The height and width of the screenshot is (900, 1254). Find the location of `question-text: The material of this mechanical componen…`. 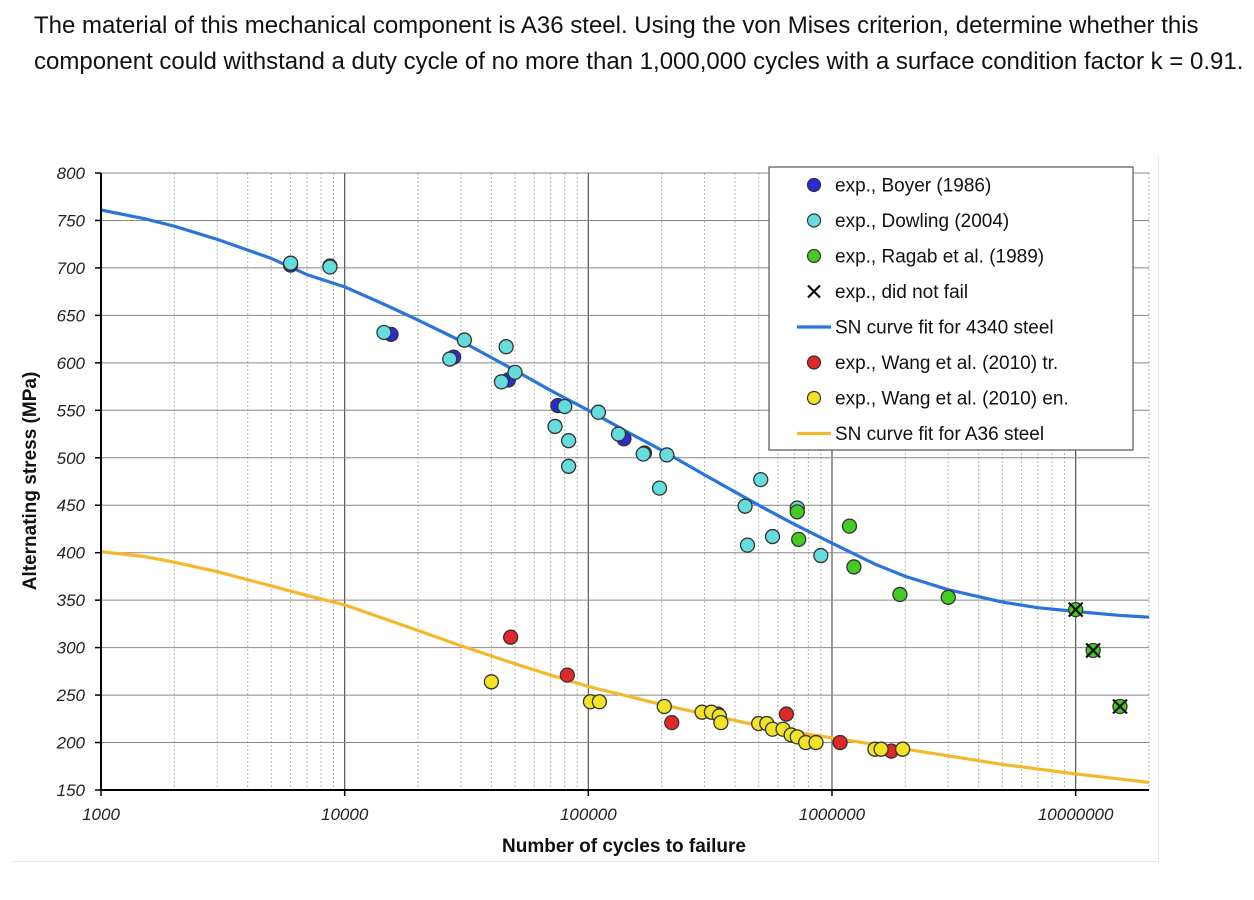

question-text: The material of this mechanical componen… is located at coordinates (639, 43).